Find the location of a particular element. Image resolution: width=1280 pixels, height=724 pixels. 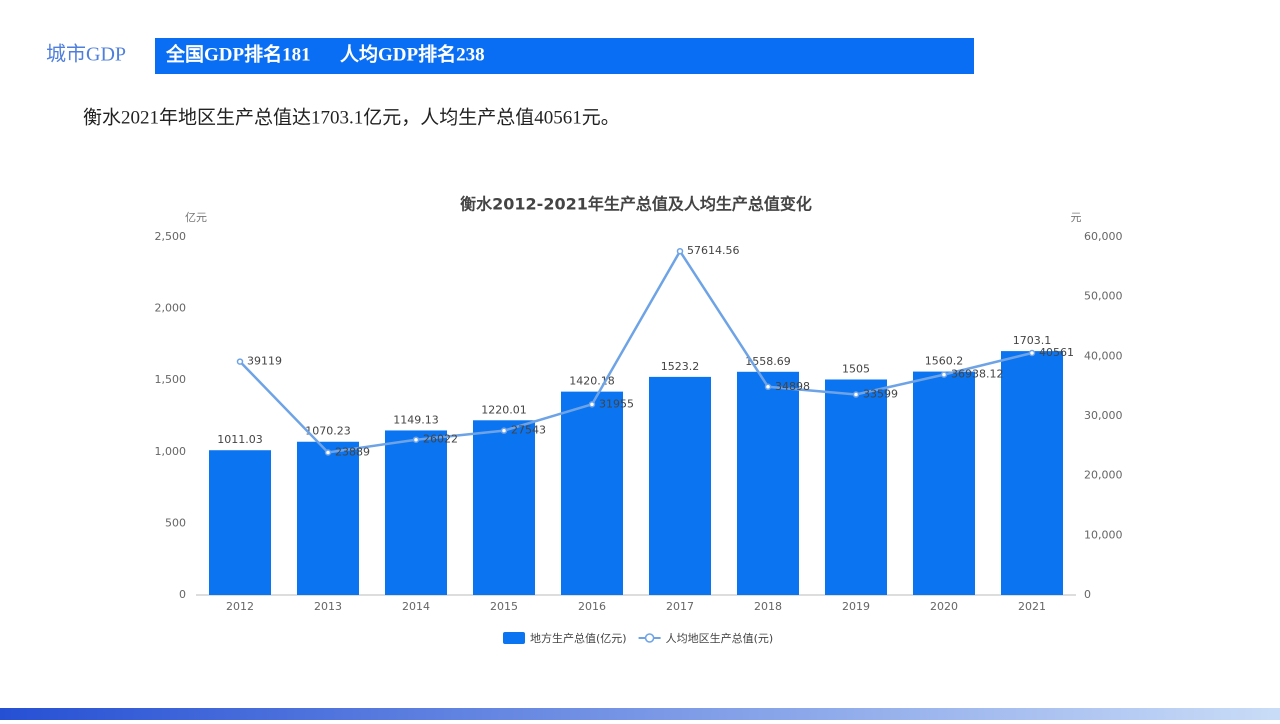

legend-label: 地方生产总值(亿元) is located at coordinates (578, 638).